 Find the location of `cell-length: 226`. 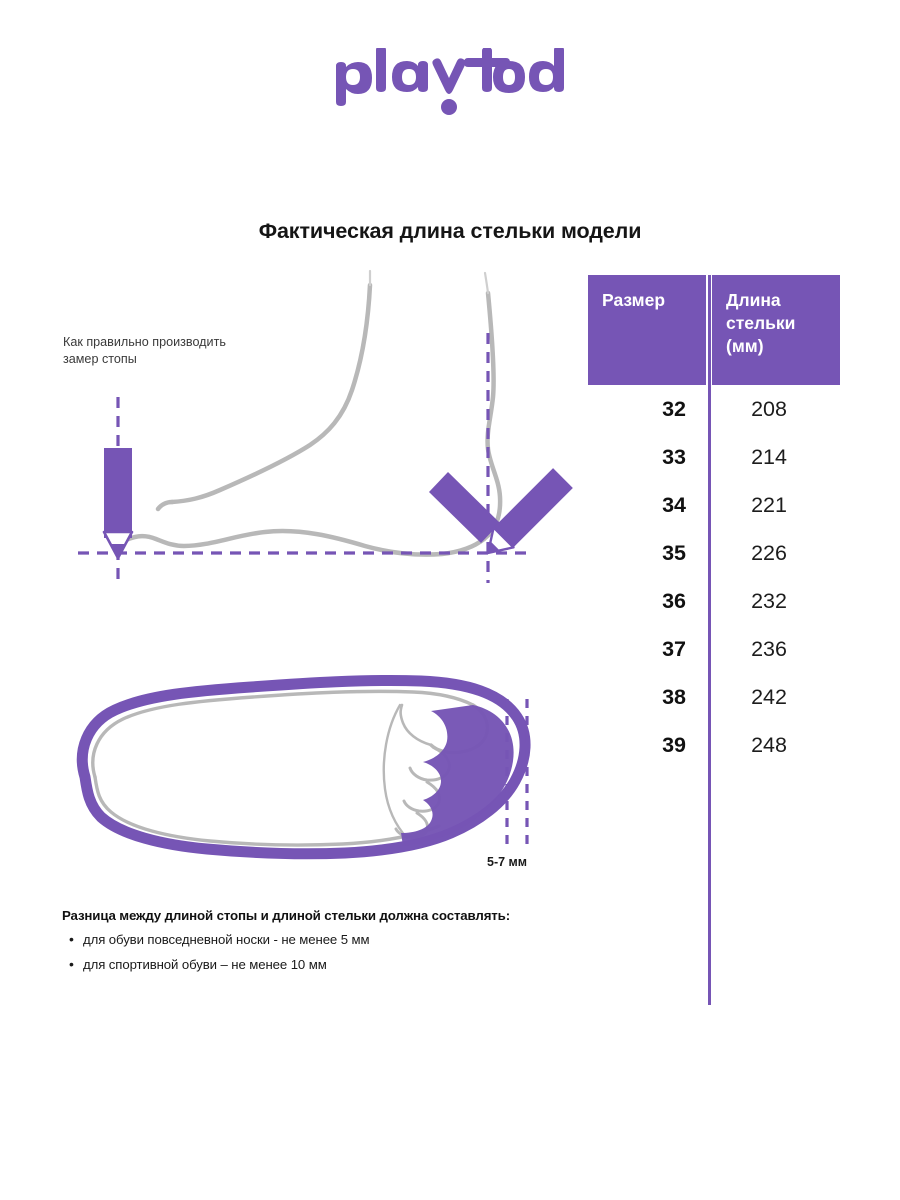

cell-length: 226 is located at coordinates (769, 552).